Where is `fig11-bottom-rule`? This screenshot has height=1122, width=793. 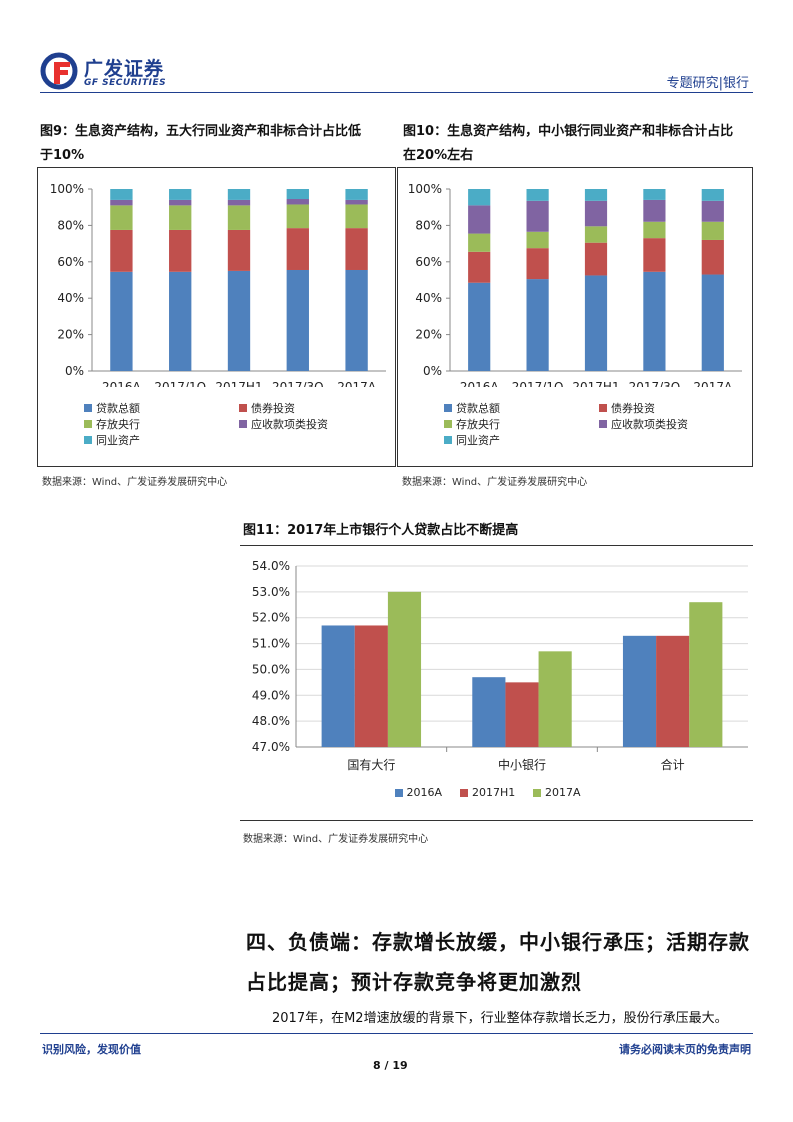
fig11-bottom-rule is located at coordinates (496, 820).